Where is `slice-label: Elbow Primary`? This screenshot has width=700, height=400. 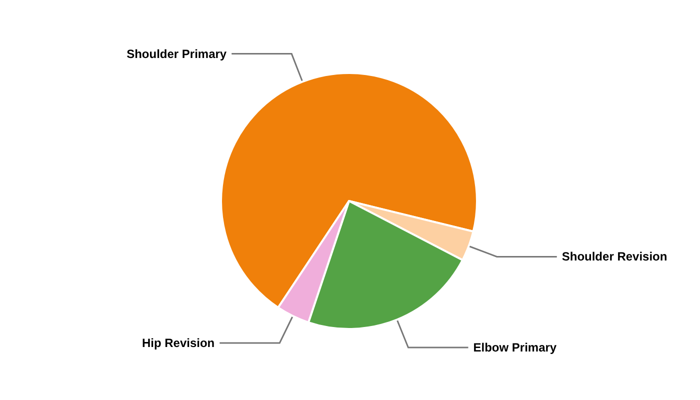 slice-label: Elbow Primary is located at coordinates (515, 347).